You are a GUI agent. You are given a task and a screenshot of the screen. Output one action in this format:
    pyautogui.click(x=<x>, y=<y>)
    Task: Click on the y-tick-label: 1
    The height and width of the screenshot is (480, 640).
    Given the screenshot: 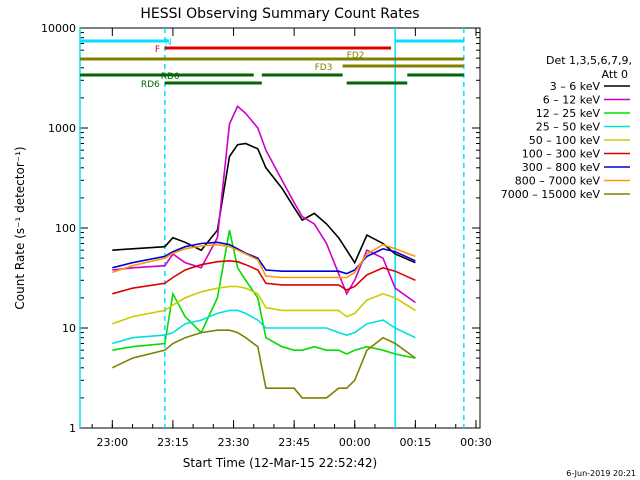 What is the action you would take?
    pyautogui.click(x=72, y=428)
    